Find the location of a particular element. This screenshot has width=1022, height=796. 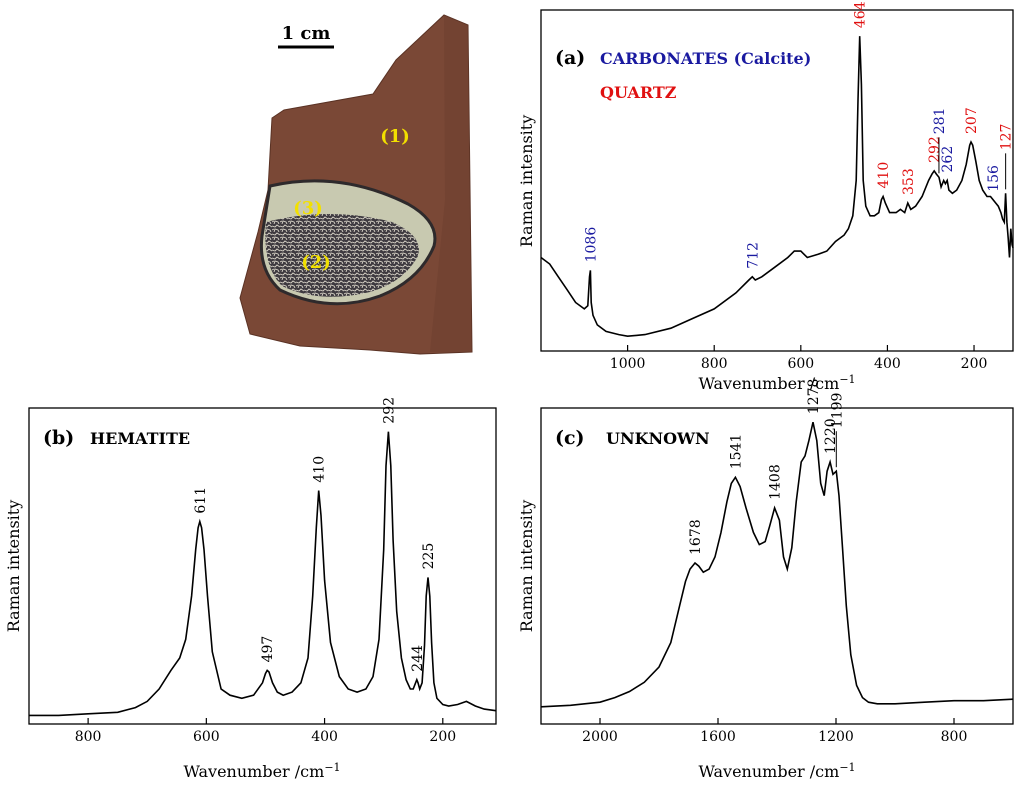

panel-a-x-tick-label: 600 is located at coordinates (800, 364).